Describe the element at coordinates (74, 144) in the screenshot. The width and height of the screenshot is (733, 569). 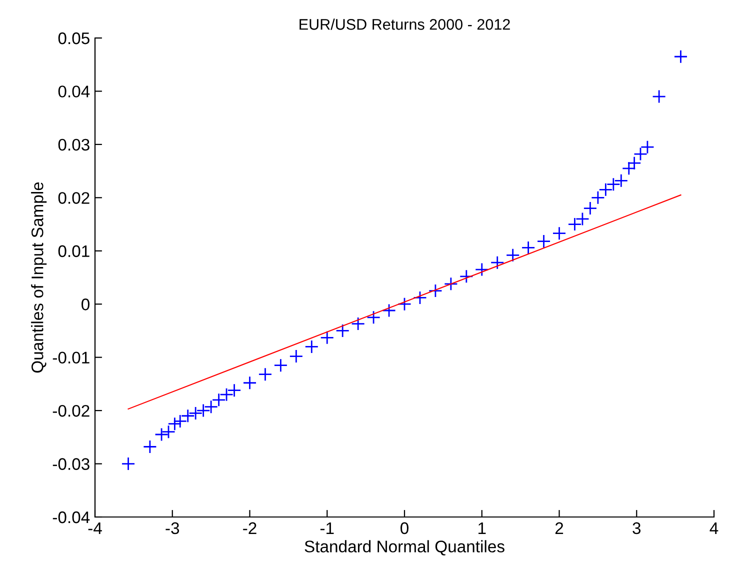
I see `y-tick-label: 0.03` at that location.